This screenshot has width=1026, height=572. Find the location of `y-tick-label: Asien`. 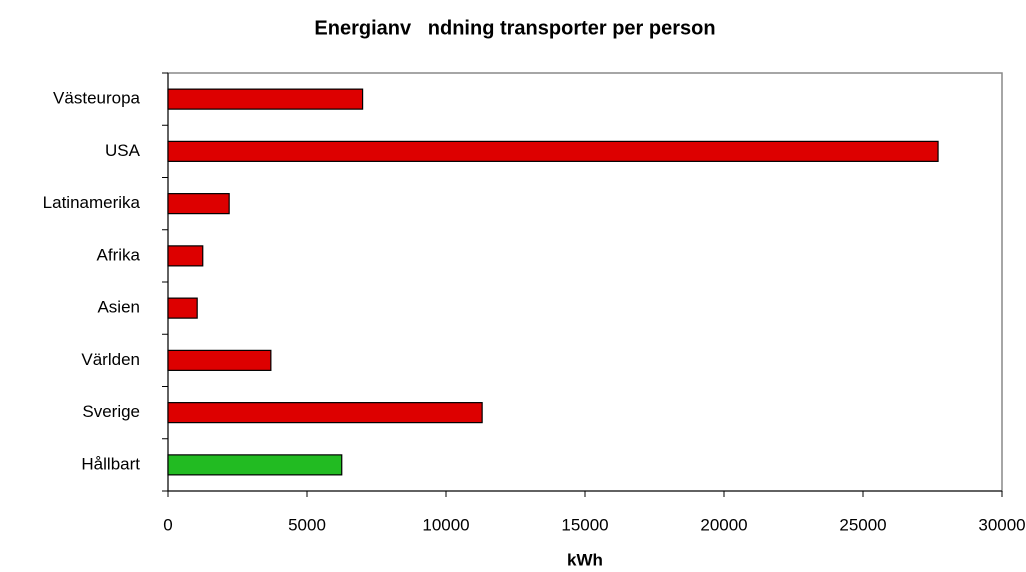

y-tick-label: Asien is located at coordinates (118, 307).